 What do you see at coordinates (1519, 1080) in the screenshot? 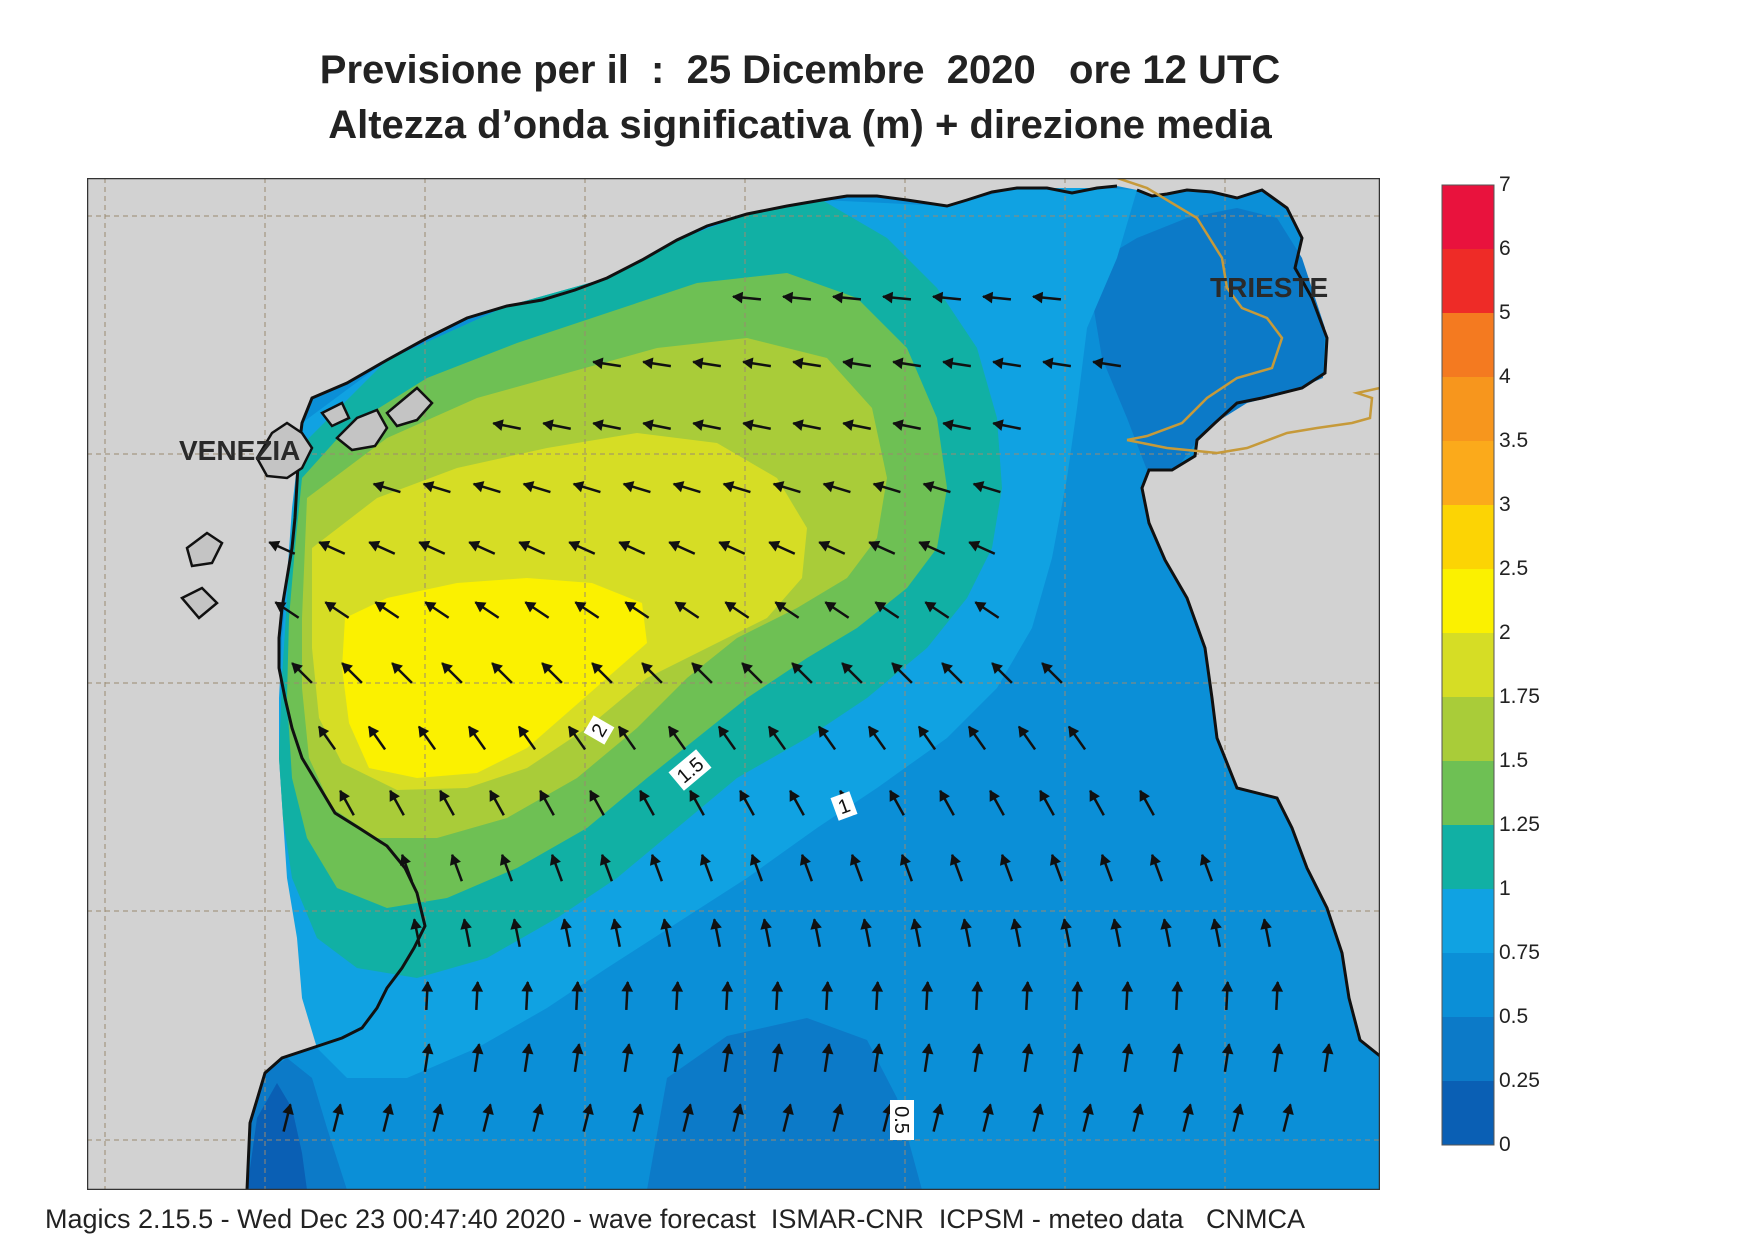
I see `legend-label: 0.25` at bounding box center [1519, 1080].